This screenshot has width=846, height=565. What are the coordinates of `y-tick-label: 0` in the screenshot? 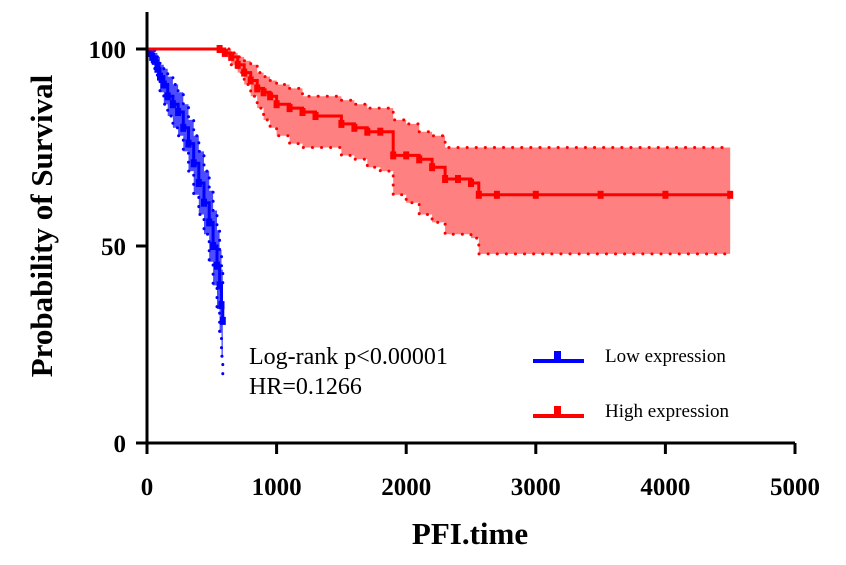 It's located at (120, 444).